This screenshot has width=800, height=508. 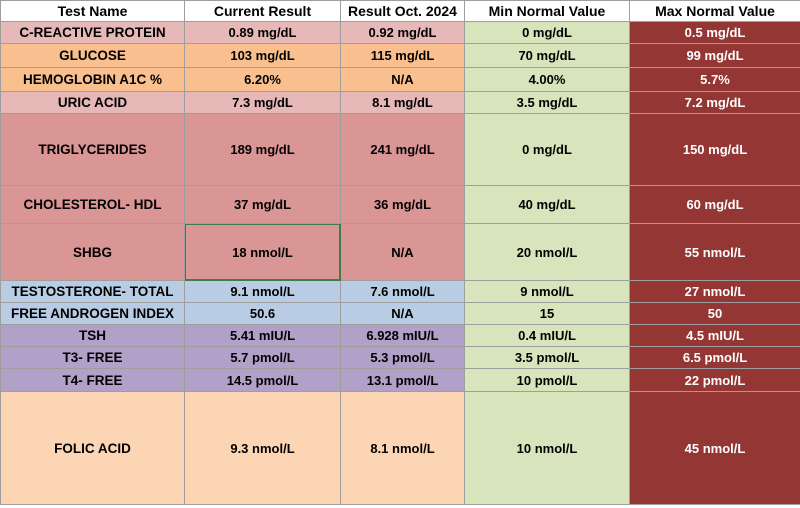 I want to click on min-normal-cell: 9 nmol/L, so click(x=547, y=291).